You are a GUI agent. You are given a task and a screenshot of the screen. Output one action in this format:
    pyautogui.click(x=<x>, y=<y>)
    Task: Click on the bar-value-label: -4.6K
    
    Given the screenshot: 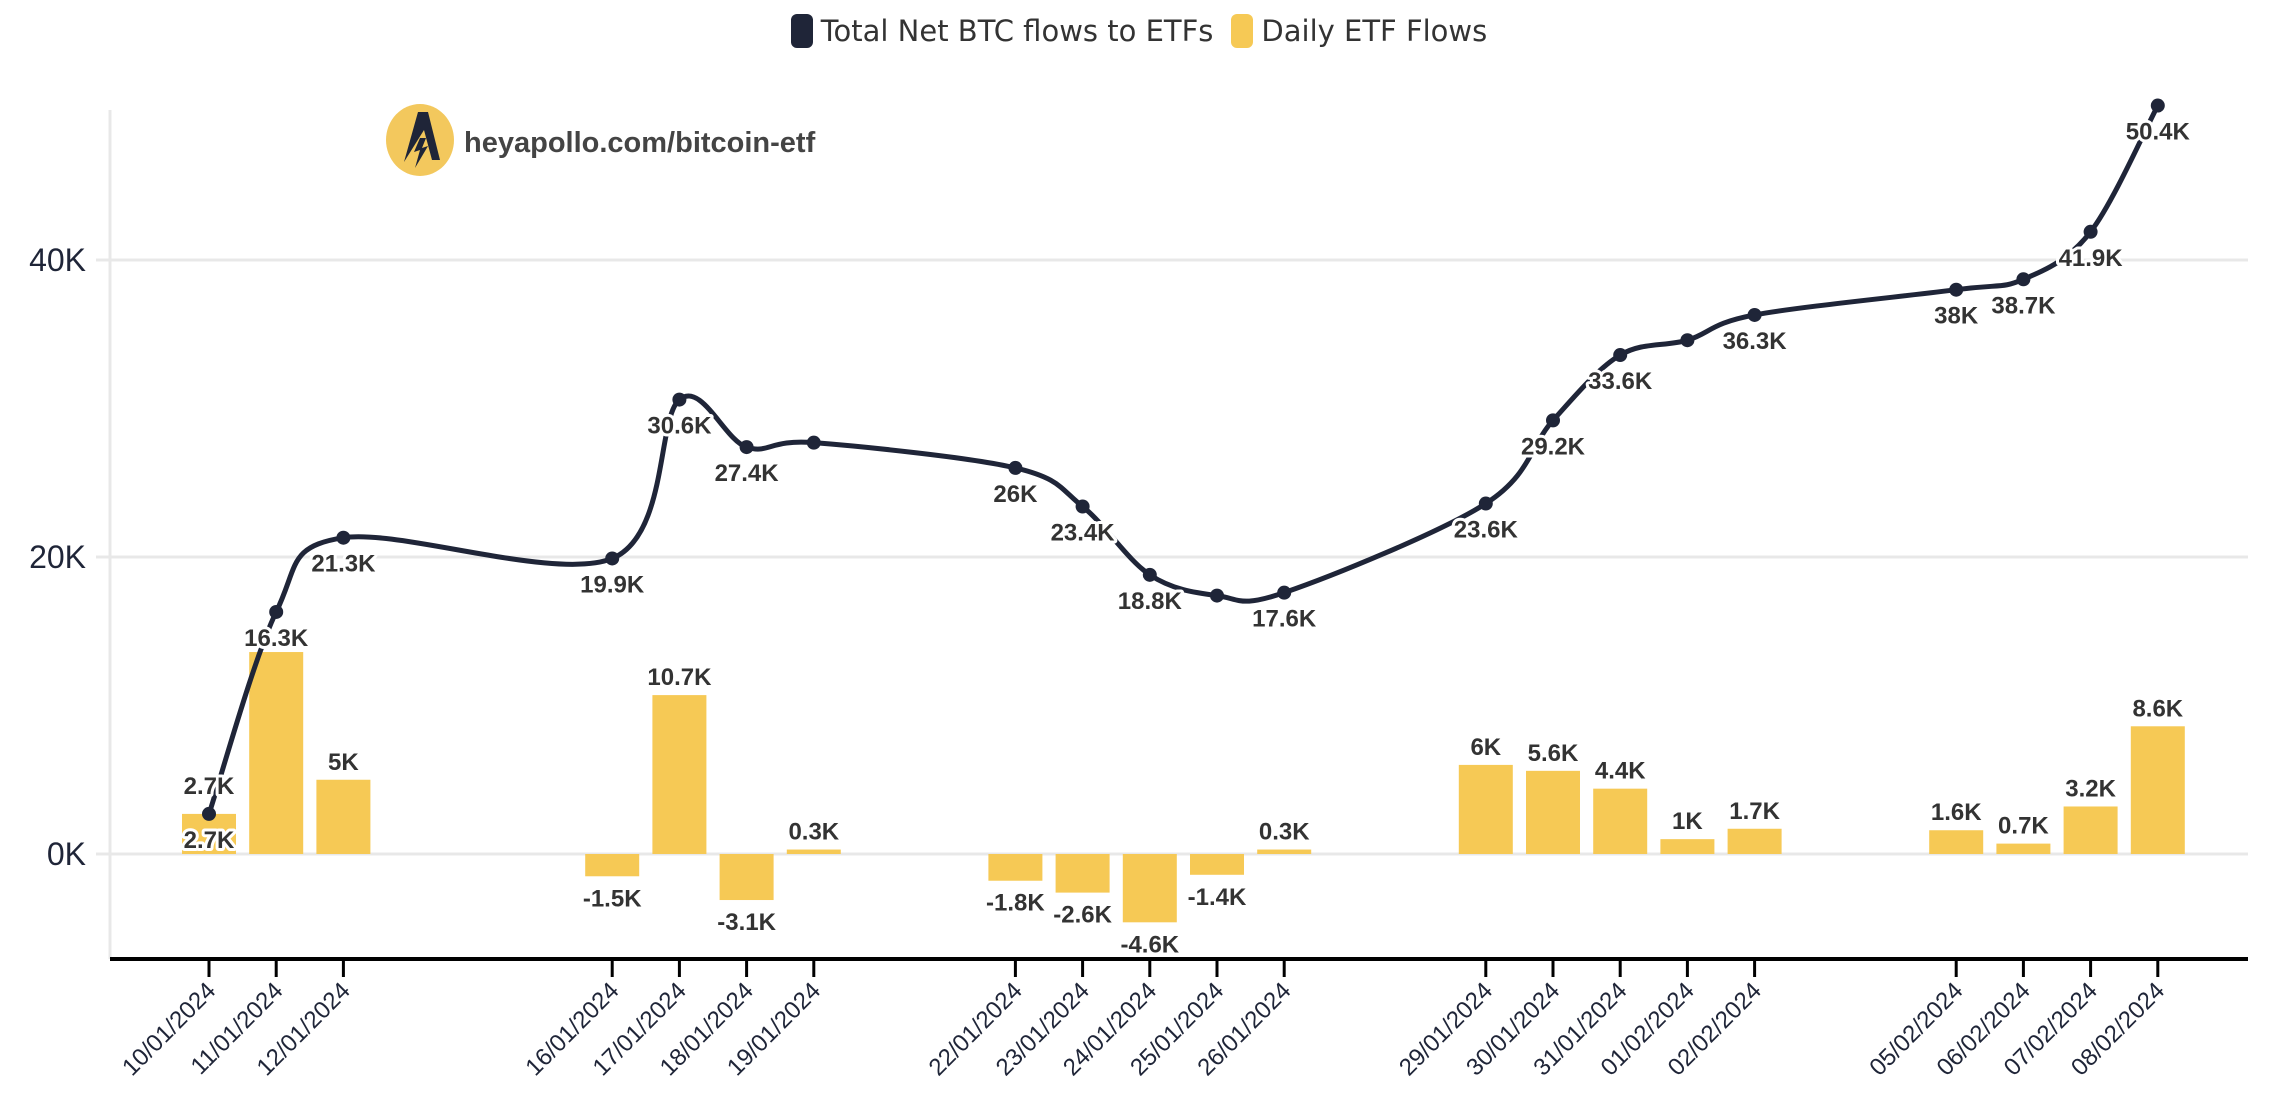 What is the action you would take?
    pyautogui.click(x=1149, y=944)
    